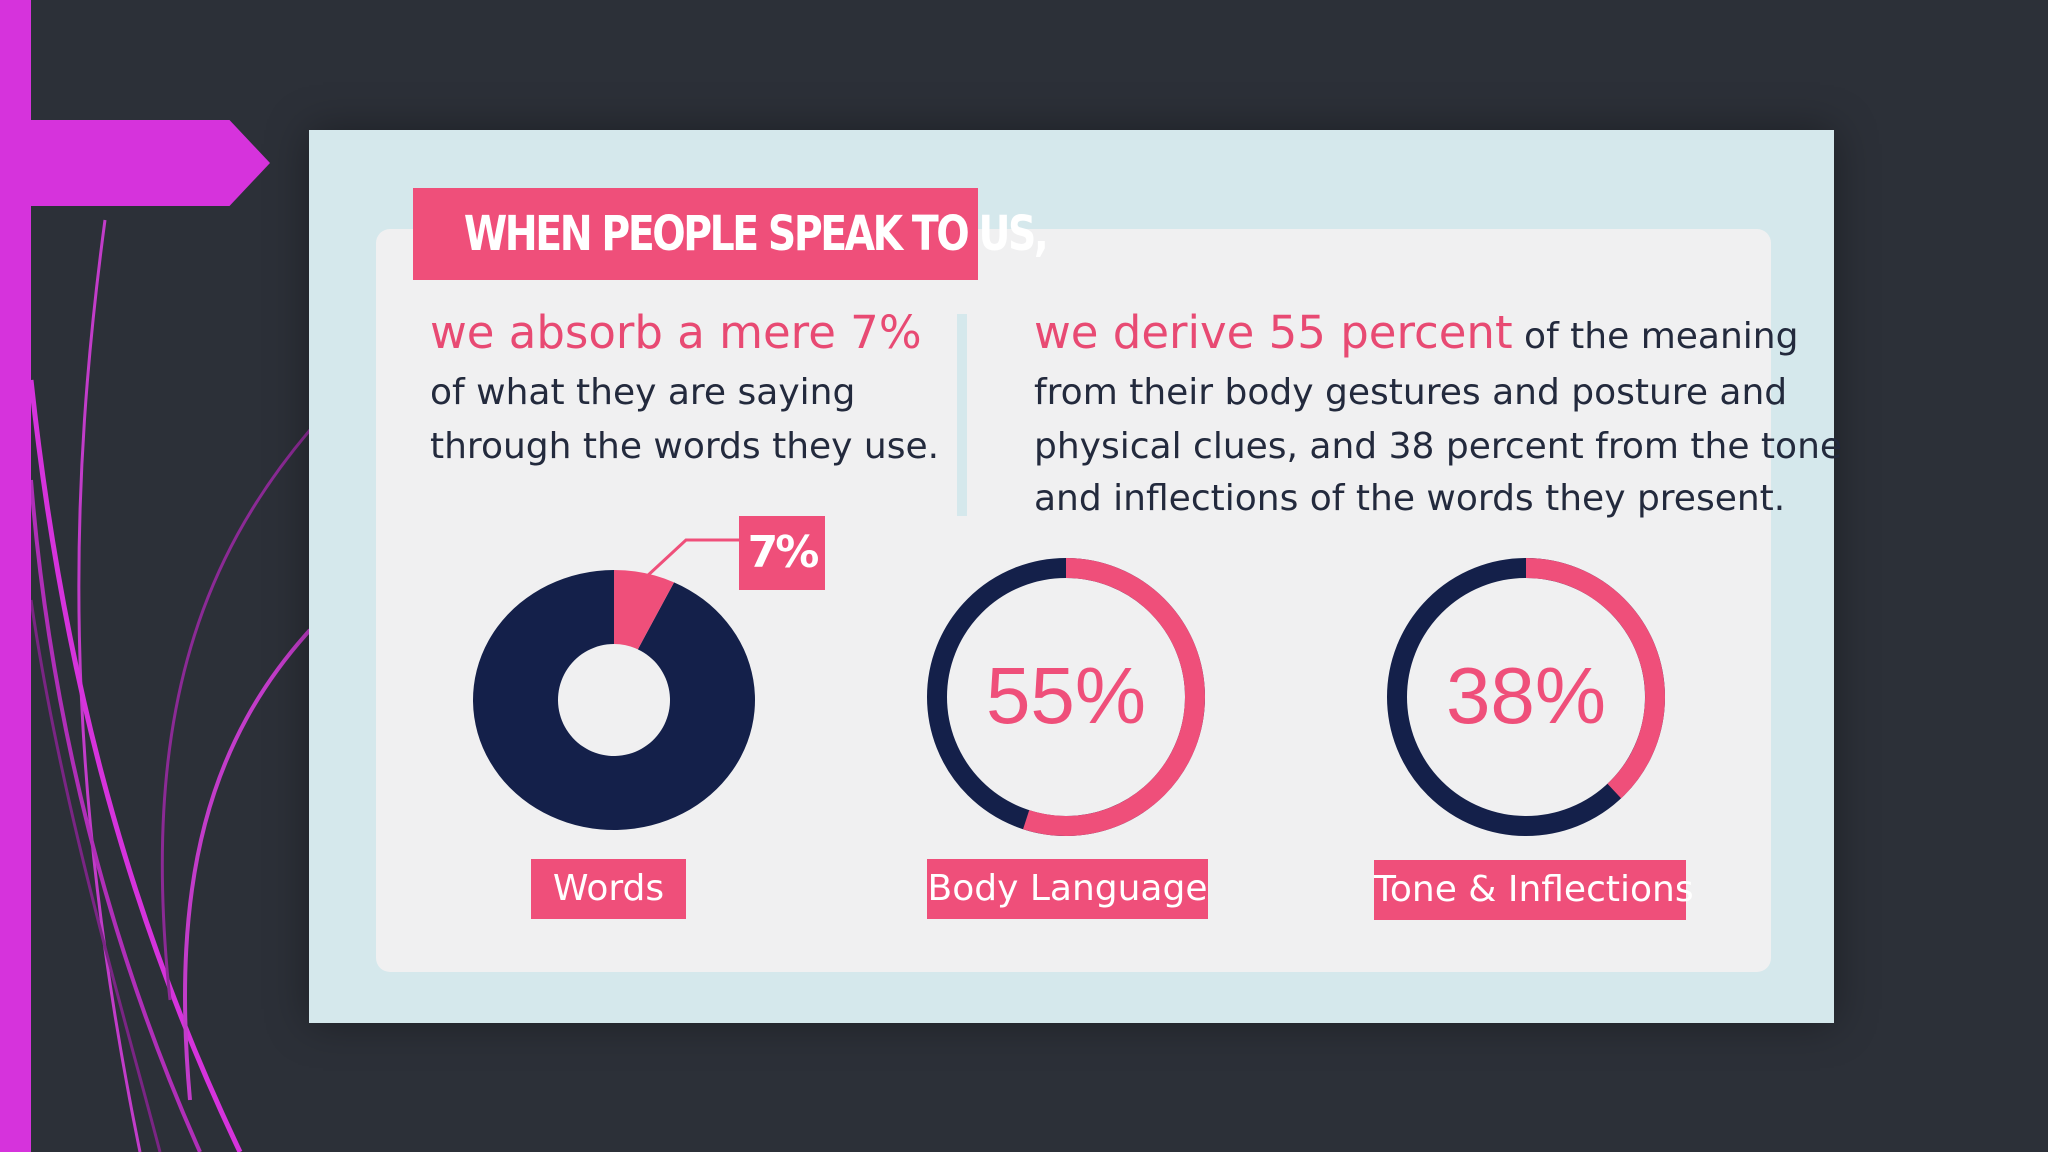 The height and width of the screenshot is (1152, 2048). I want to click on tone-label: Tone & Inflections, so click(1534, 890).